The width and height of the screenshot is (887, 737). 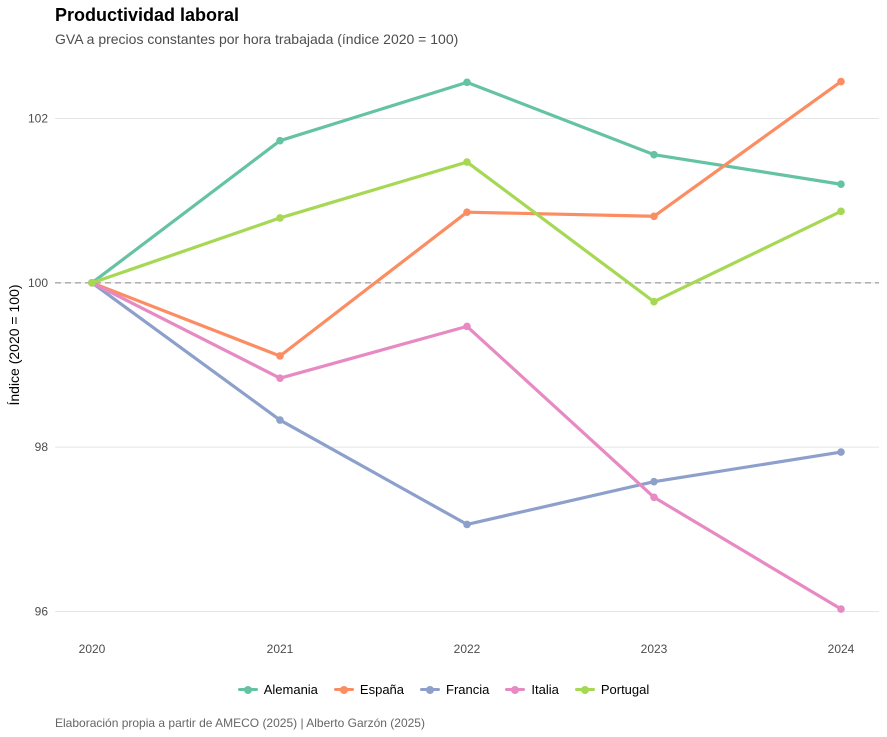 What do you see at coordinates (280, 649) in the screenshot?
I see `x-tick-label: 2021` at bounding box center [280, 649].